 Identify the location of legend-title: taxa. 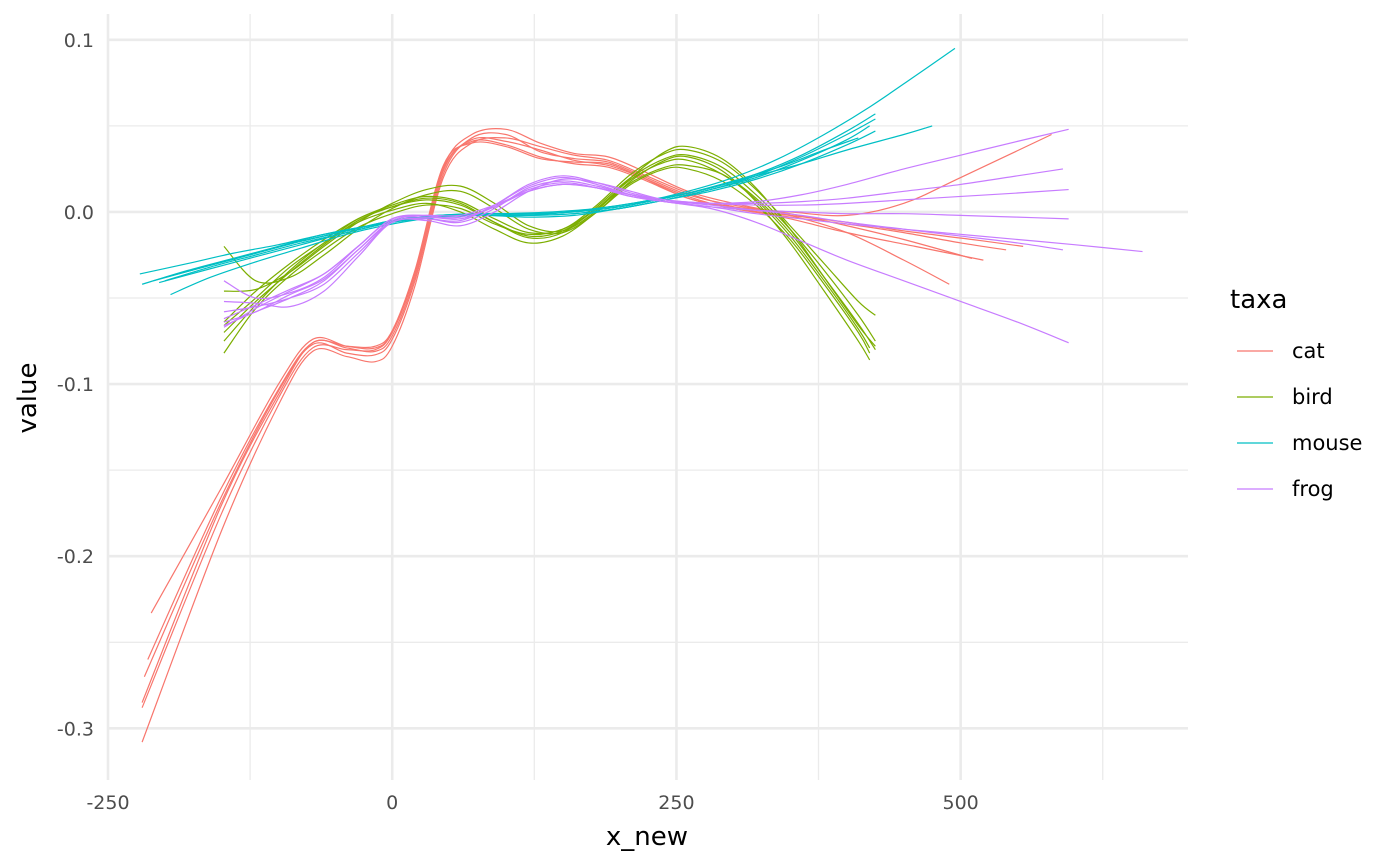
(1258, 300).